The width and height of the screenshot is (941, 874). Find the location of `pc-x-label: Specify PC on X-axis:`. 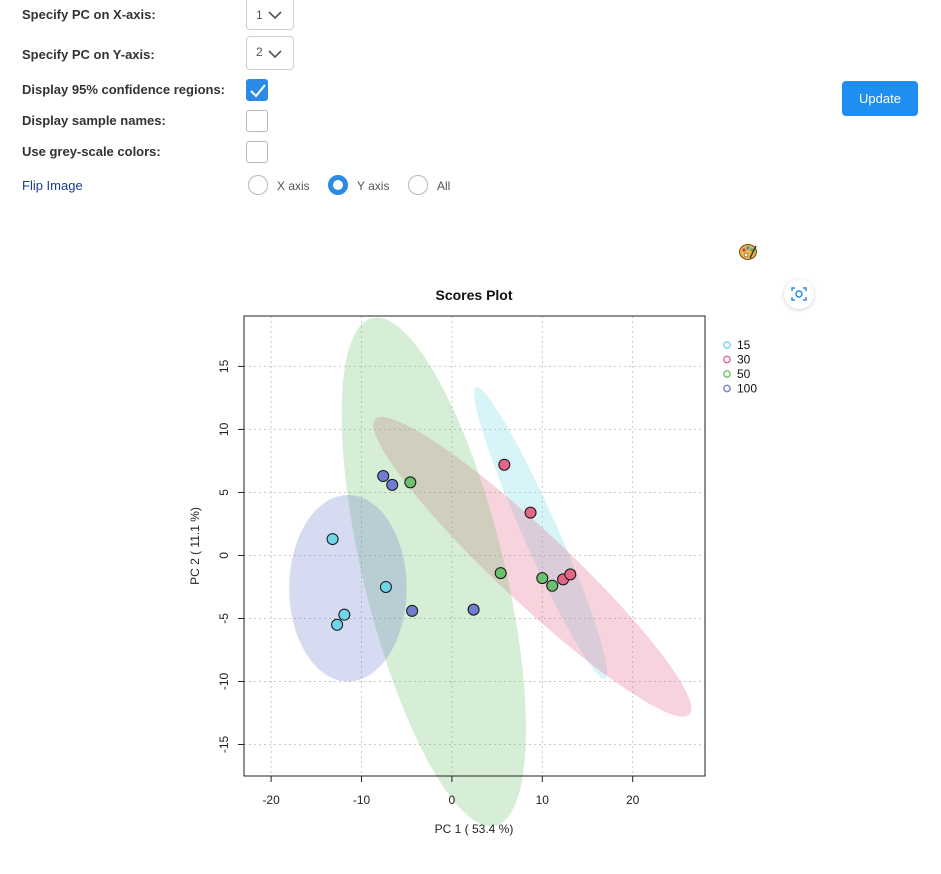

pc-x-label: Specify PC on X-axis: is located at coordinates (89, 14).